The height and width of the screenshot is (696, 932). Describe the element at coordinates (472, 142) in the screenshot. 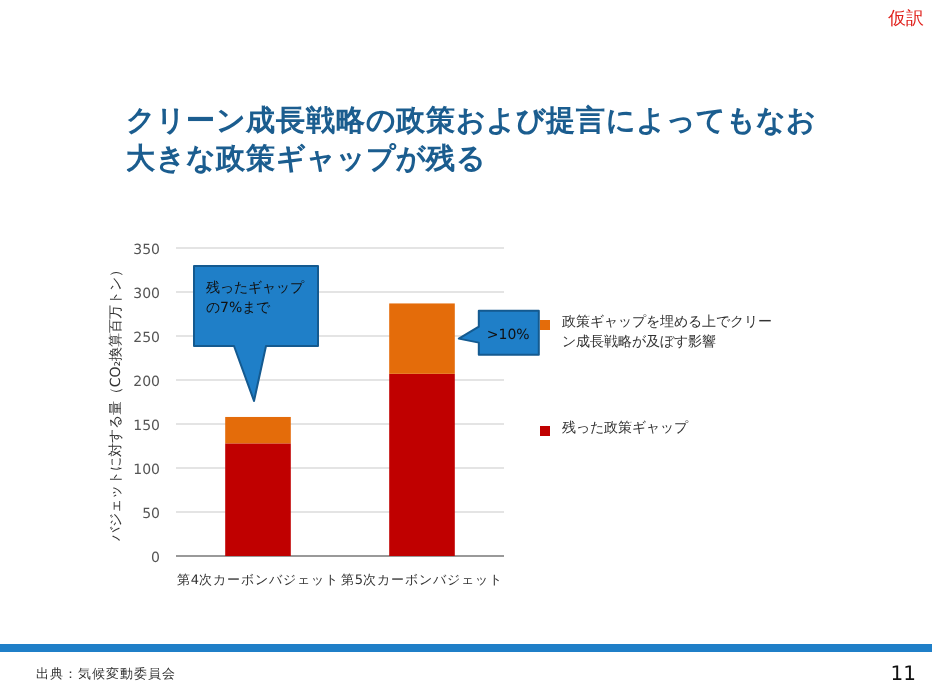

I see `chart-title: クリーン成長戦略の政策および提言によってもなお大きな政策ギャップが残る` at that location.